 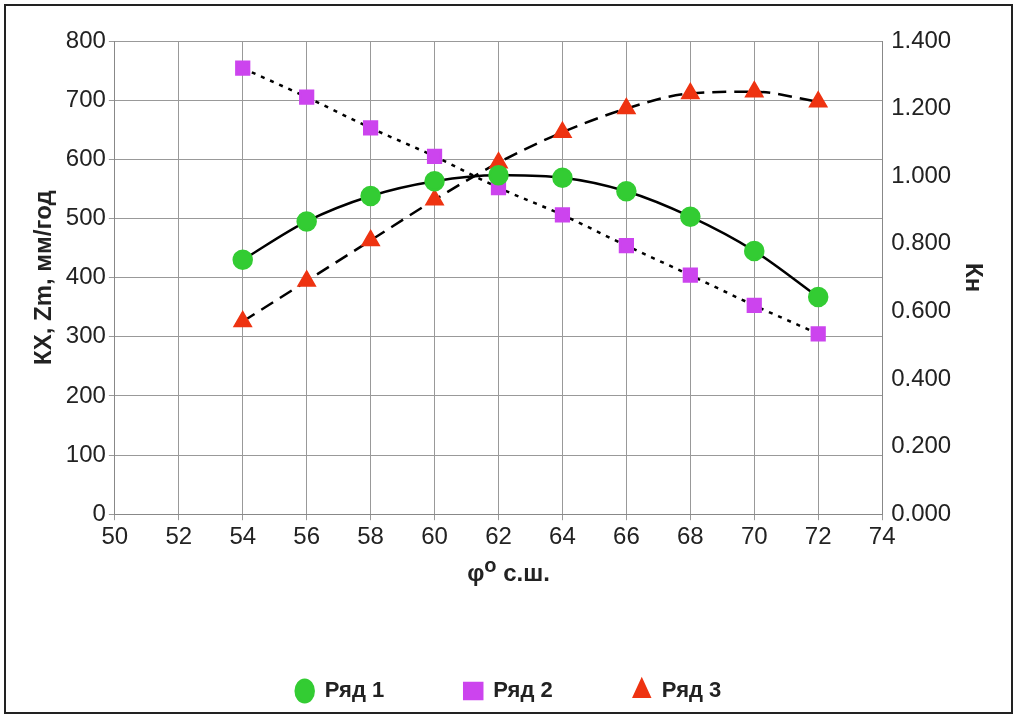 I want to click on y-tick-label: 800, so click(x=85, y=39).